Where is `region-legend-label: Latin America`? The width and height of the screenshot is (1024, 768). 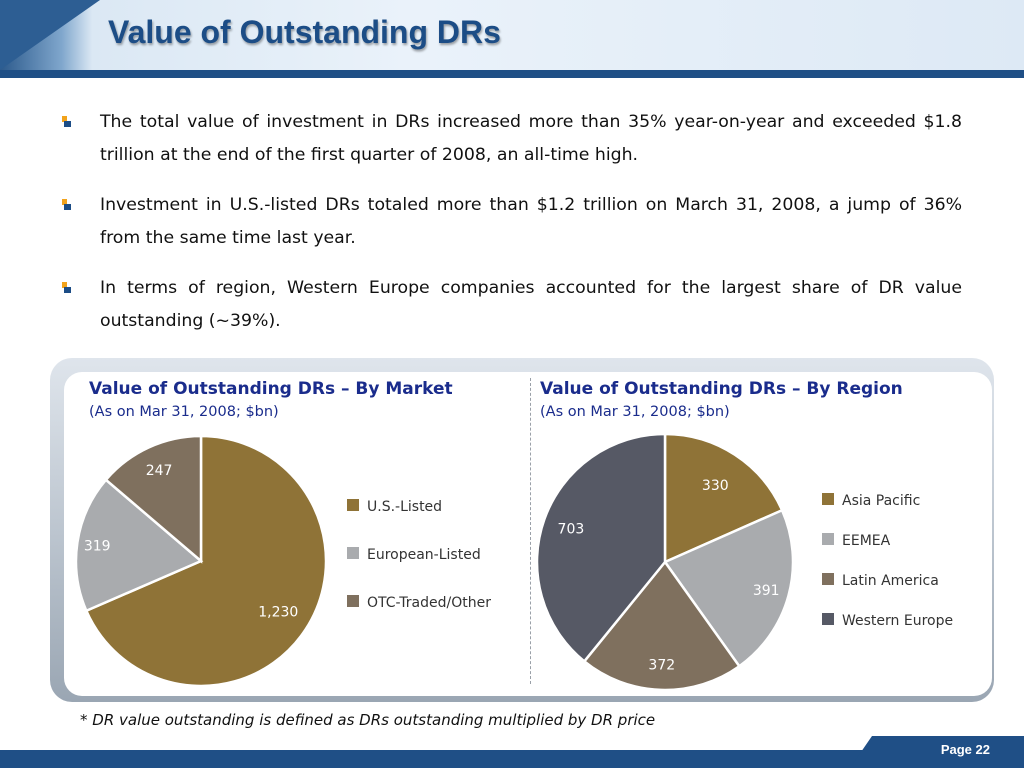
region-legend-label: Latin America is located at coordinates (890, 581).